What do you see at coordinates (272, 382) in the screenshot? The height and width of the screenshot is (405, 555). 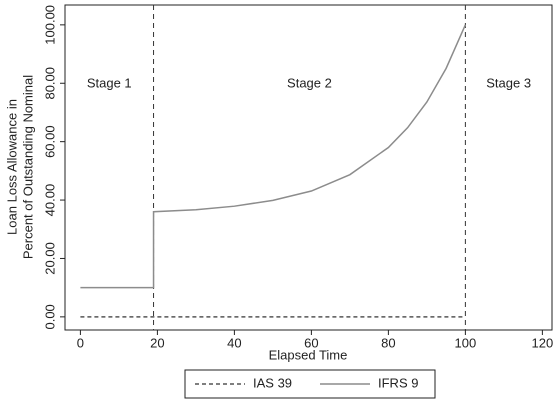 I see `legend-label: IAS 39` at bounding box center [272, 382].